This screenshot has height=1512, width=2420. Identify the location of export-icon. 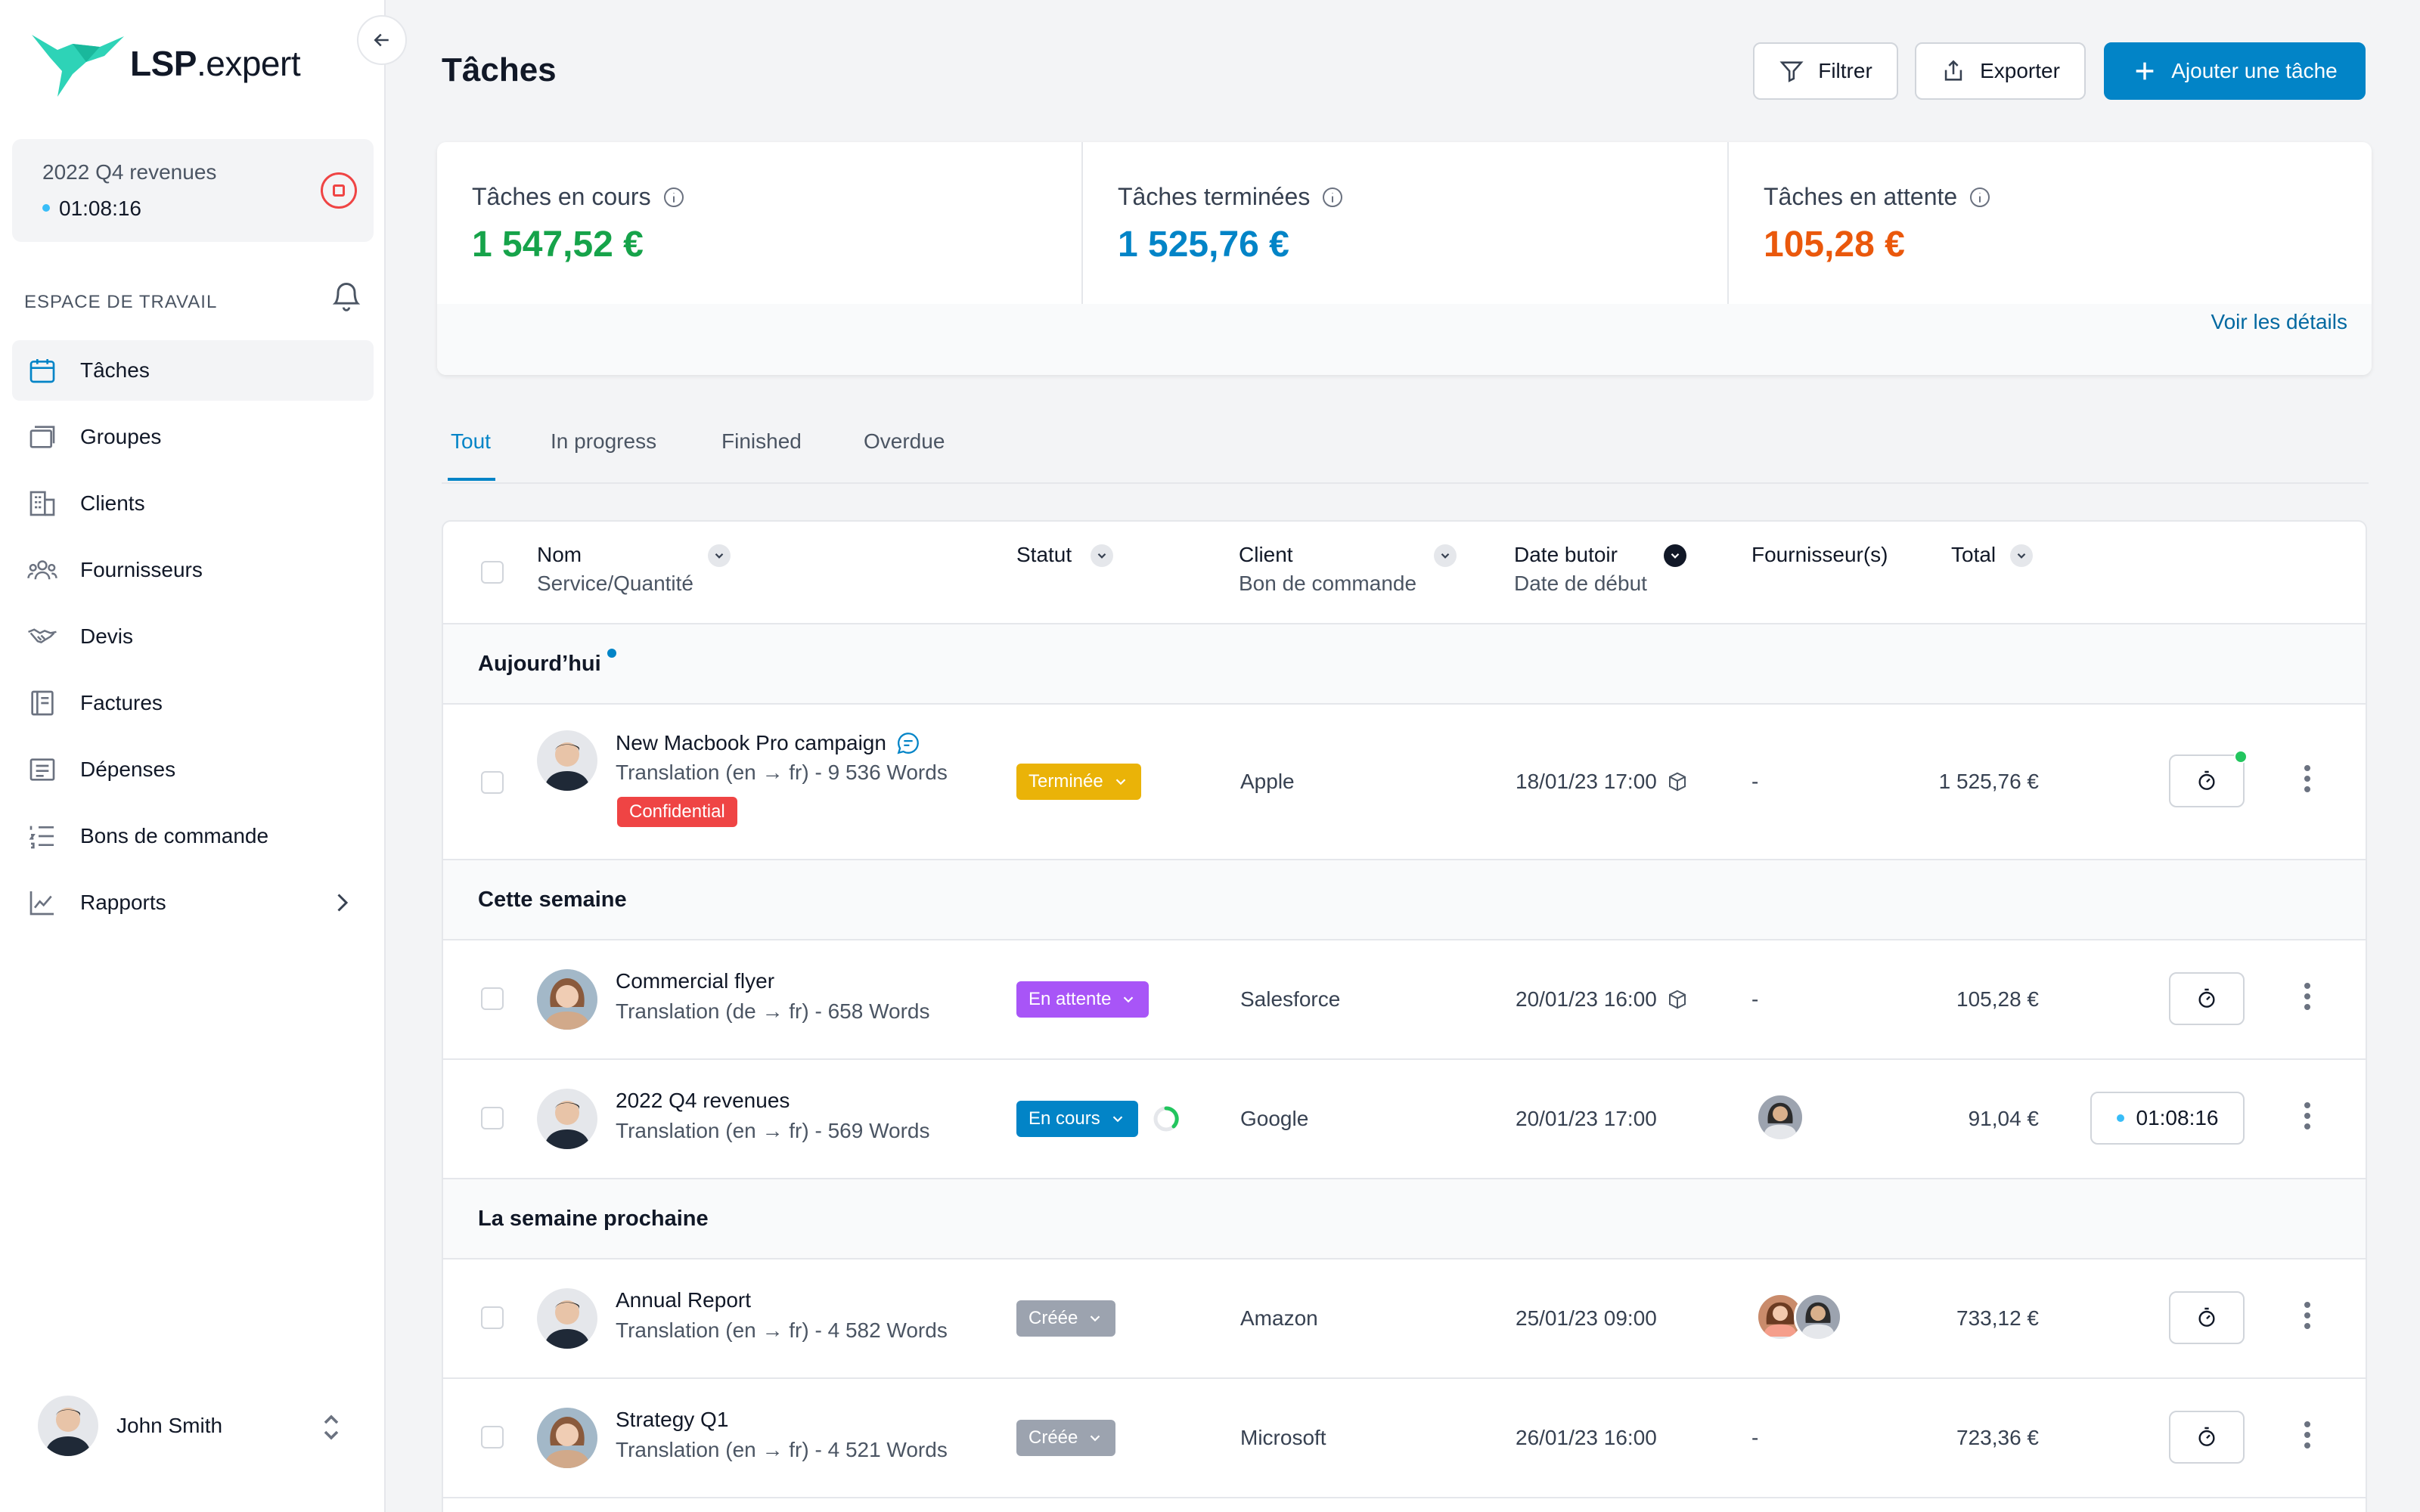
(1953, 71).